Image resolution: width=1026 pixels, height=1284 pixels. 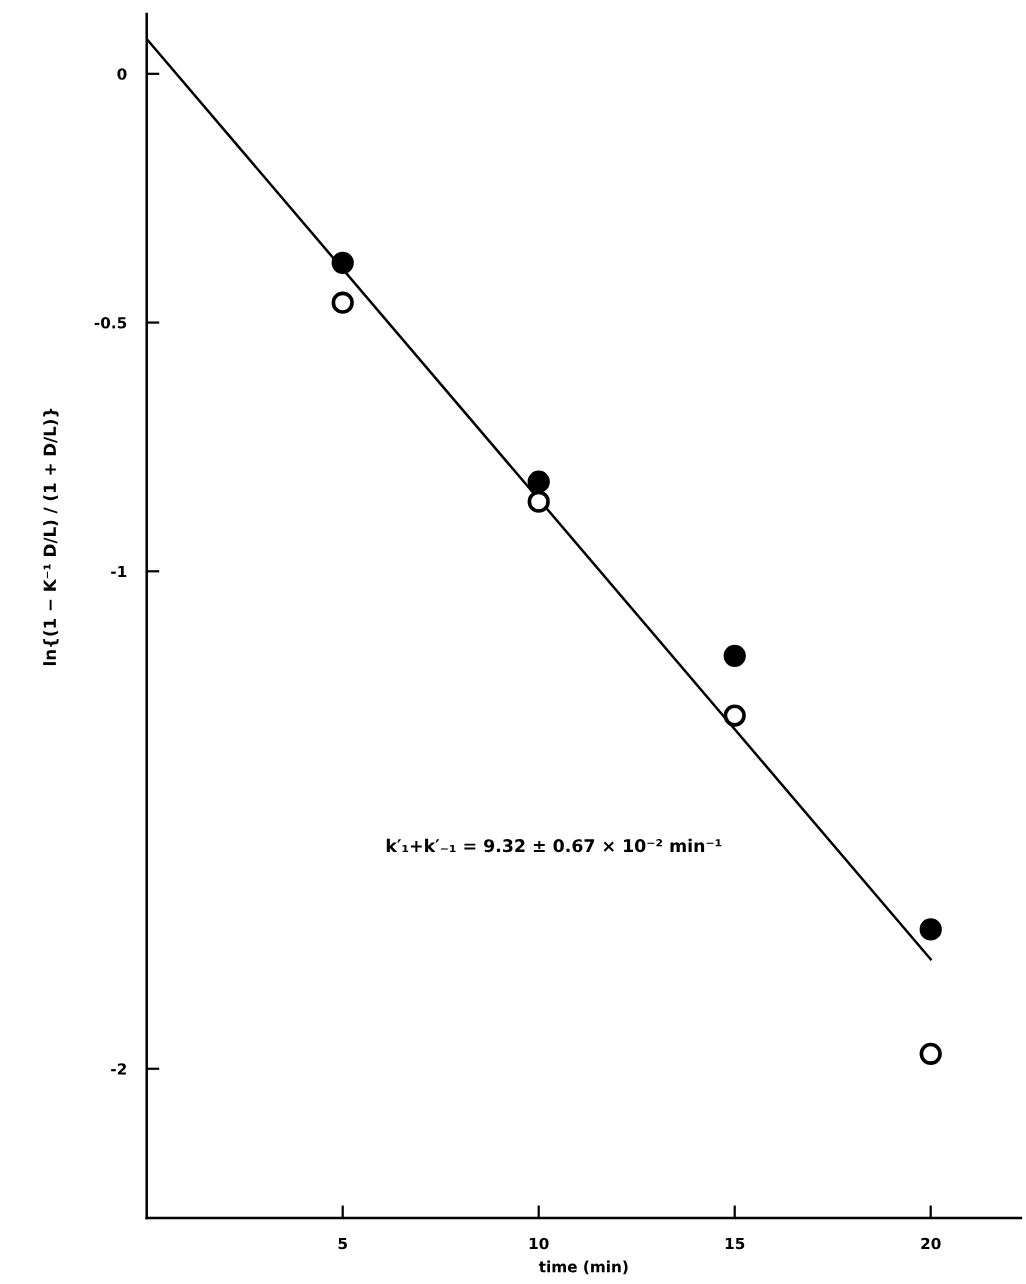 I want to click on y-tick-label: -0.5, so click(x=110, y=323).